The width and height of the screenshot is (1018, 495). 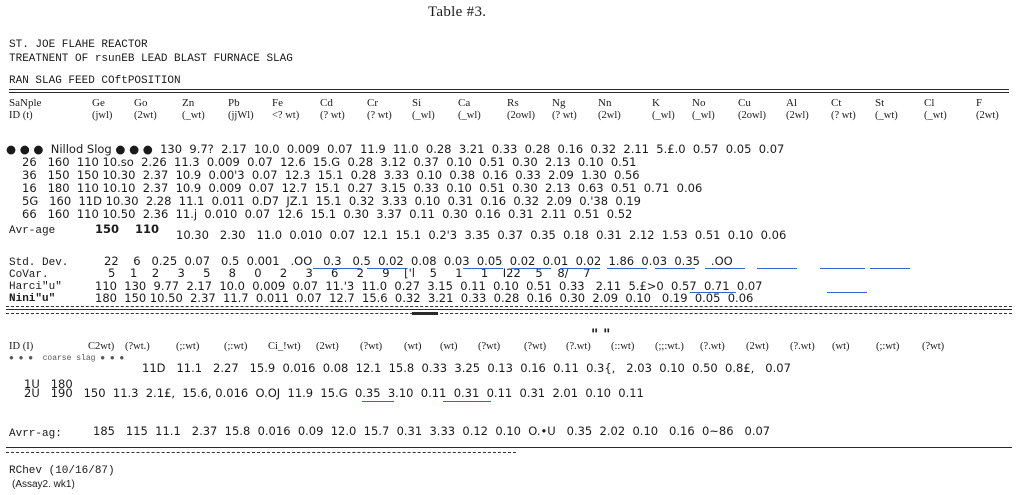 What do you see at coordinates (423, 115) in the screenshot?
I see `table1-unit-8: (_wl)` at bounding box center [423, 115].